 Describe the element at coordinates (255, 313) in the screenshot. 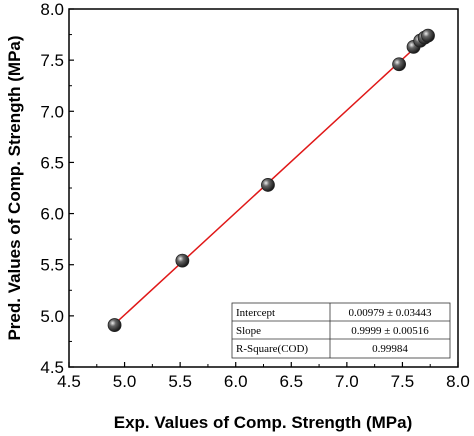

I see `stat-label-intercept: Intercept` at that location.